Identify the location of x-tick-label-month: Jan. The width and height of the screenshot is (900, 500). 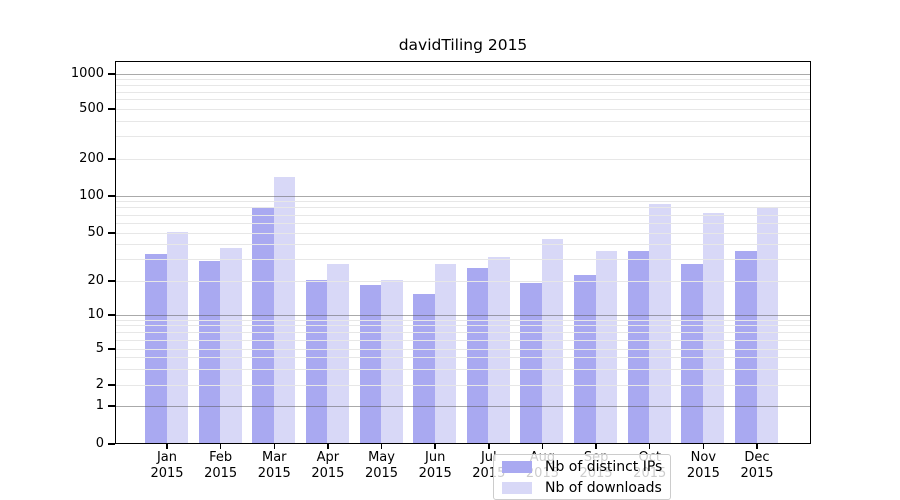
(167, 457).